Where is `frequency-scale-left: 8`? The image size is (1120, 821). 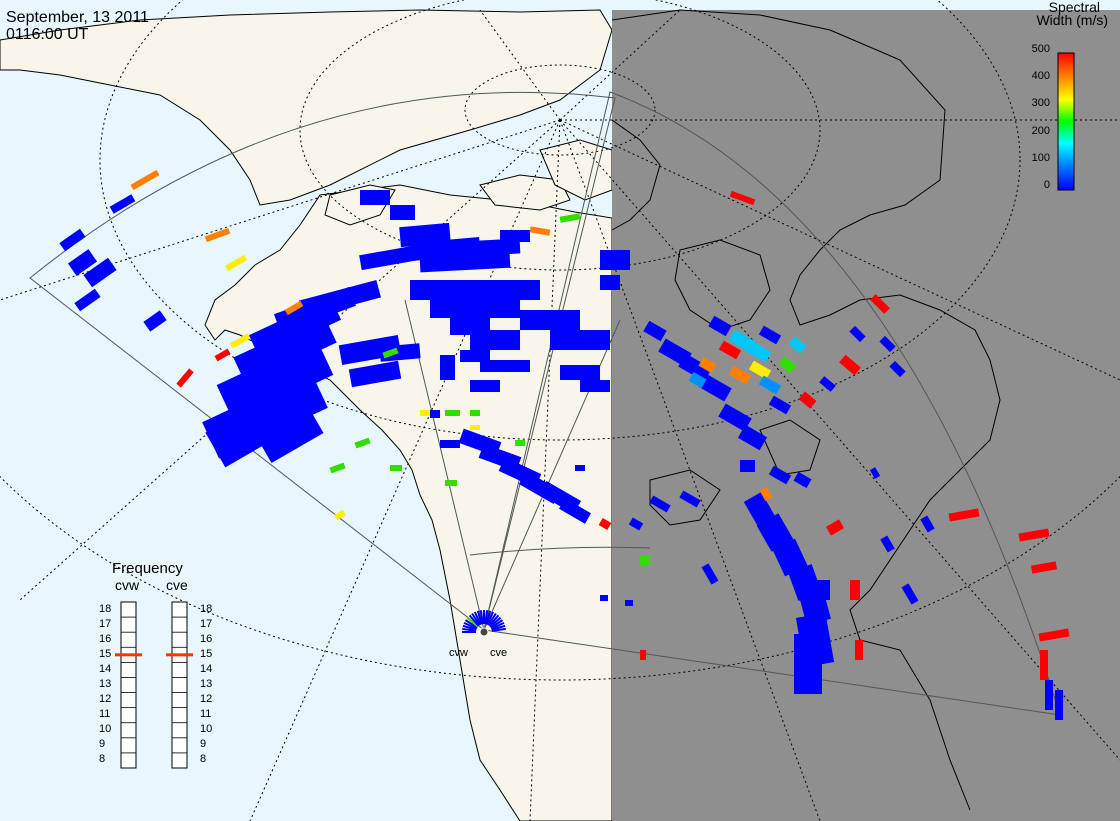
frequency-scale-left: 8 is located at coordinates (102, 759).